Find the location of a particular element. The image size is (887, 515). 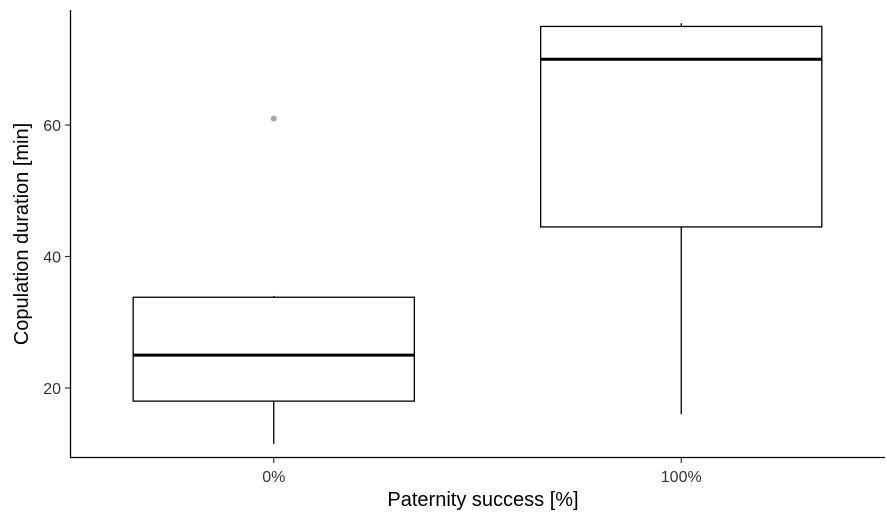

y-axis-ticks: 20 40 60 is located at coordinates (56, 258).